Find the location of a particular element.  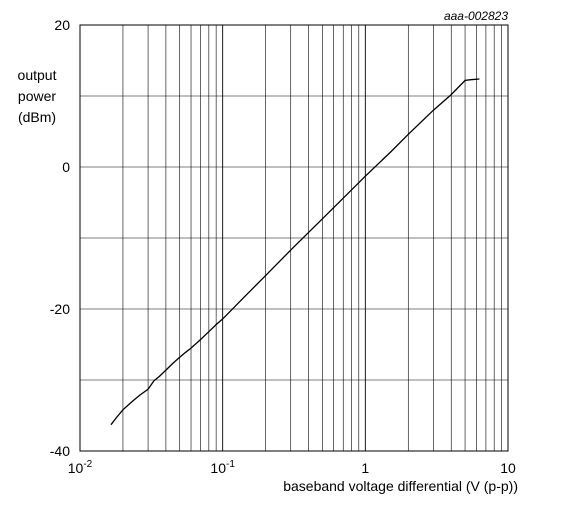

y-tick-label: 0 is located at coordinates (66, 167).